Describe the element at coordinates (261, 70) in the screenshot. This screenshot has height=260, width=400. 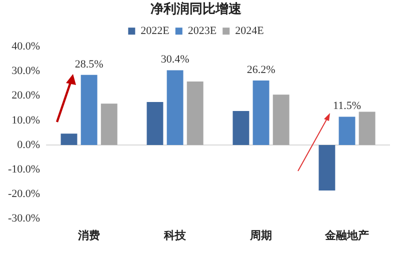
I see `data-label: 26.2%` at that location.